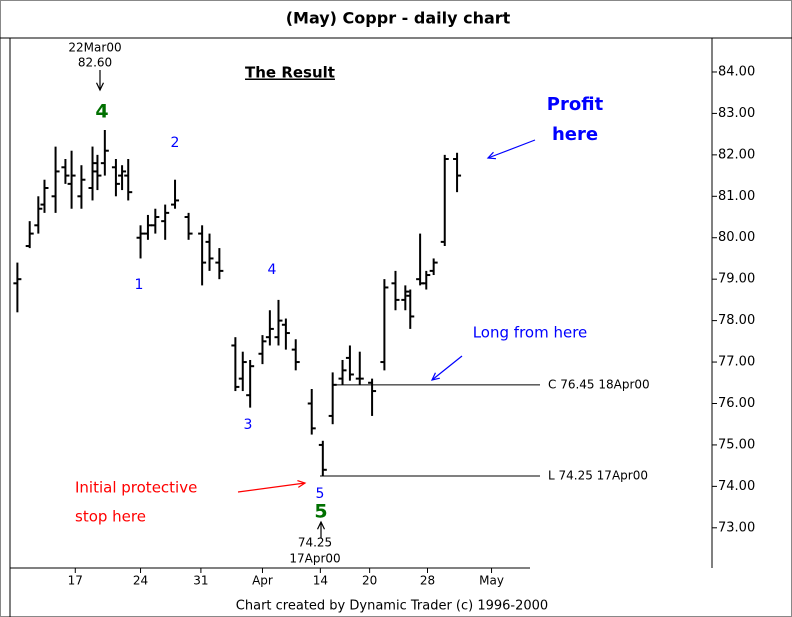 The width and height of the screenshot is (792, 617). Describe the element at coordinates (736, 486) in the screenshot. I see `y-tick-label: 74.00` at that location.